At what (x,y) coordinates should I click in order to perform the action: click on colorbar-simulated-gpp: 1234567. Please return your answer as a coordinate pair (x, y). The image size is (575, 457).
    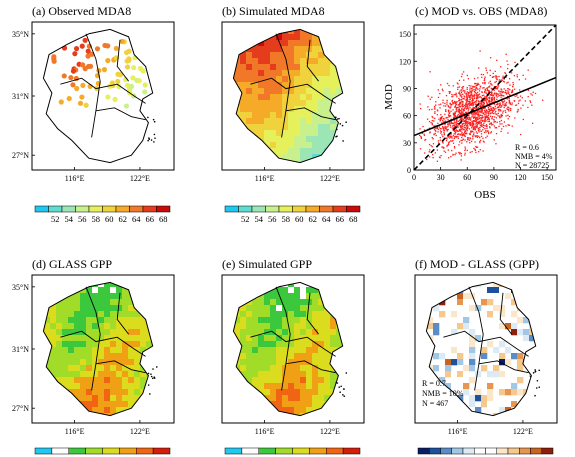
    Looking at the image, I should click on (292, 452).